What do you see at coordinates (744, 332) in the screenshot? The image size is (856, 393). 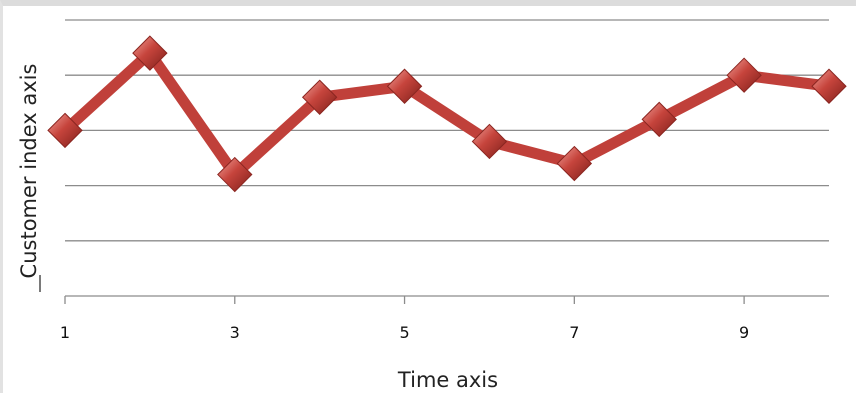 I see `x-tick-label: 9` at bounding box center [744, 332].